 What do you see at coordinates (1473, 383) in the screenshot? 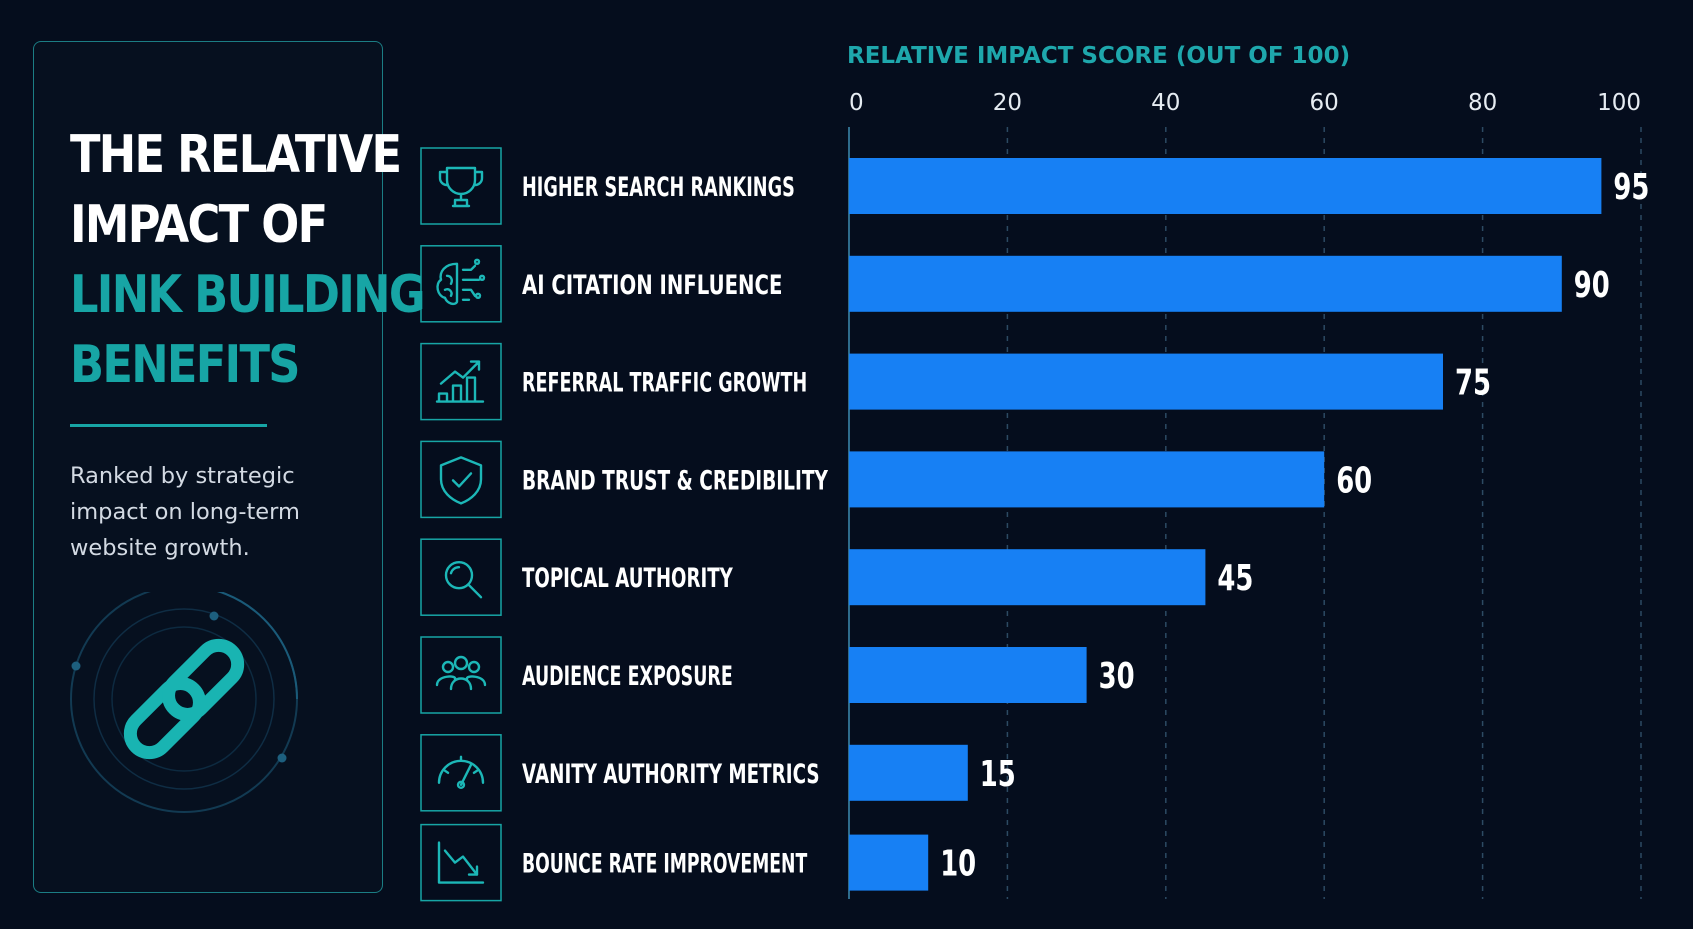
I see `value-label: 75` at bounding box center [1473, 383].